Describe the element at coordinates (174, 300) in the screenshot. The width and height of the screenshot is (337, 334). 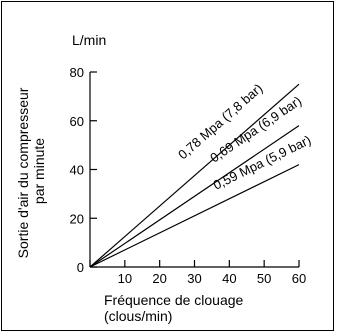
I see `x-axis-title-line-1: Fréquence de clouage` at that location.